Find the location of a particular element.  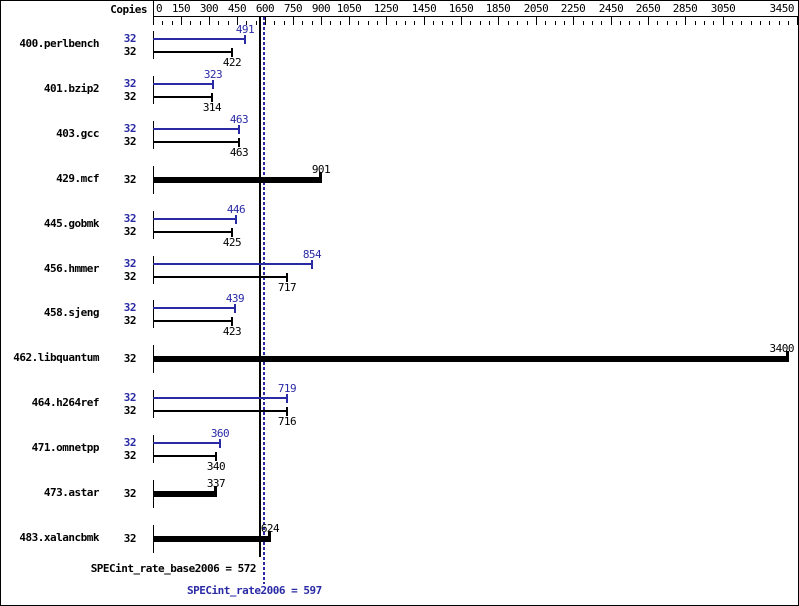

benchmark-label: 462.libquantum is located at coordinates (56, 357).